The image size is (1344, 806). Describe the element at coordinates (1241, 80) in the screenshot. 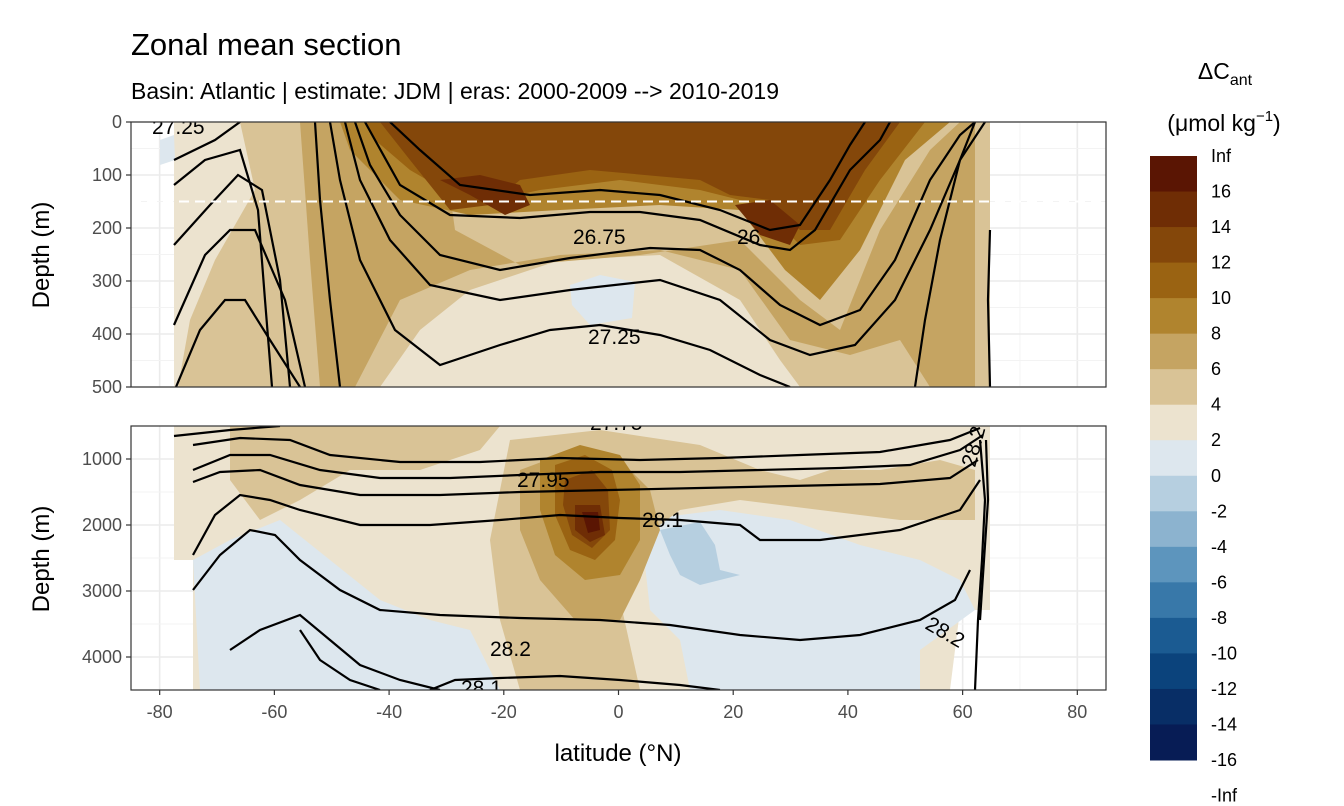

I see `legend-title-sub: ant` at that location.